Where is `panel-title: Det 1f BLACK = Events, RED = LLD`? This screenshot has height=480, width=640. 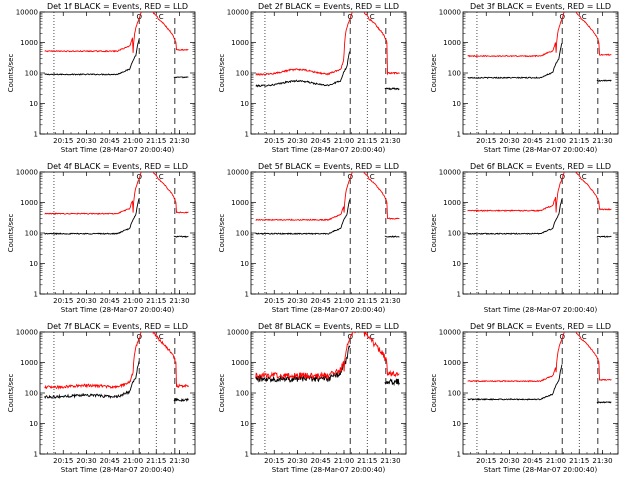
panel-title: Det 1f BLACK = Events, RED = LLD is located at coordinates (117, 6).